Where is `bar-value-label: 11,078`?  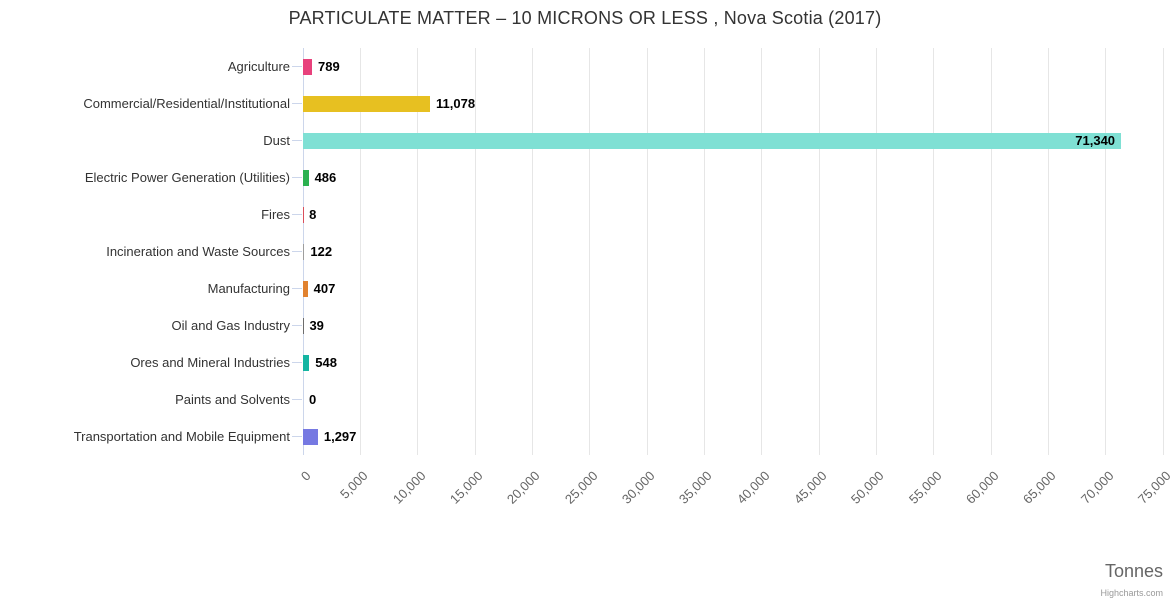
bar-value-label: 11,078 is located at coordinates (456, 103).